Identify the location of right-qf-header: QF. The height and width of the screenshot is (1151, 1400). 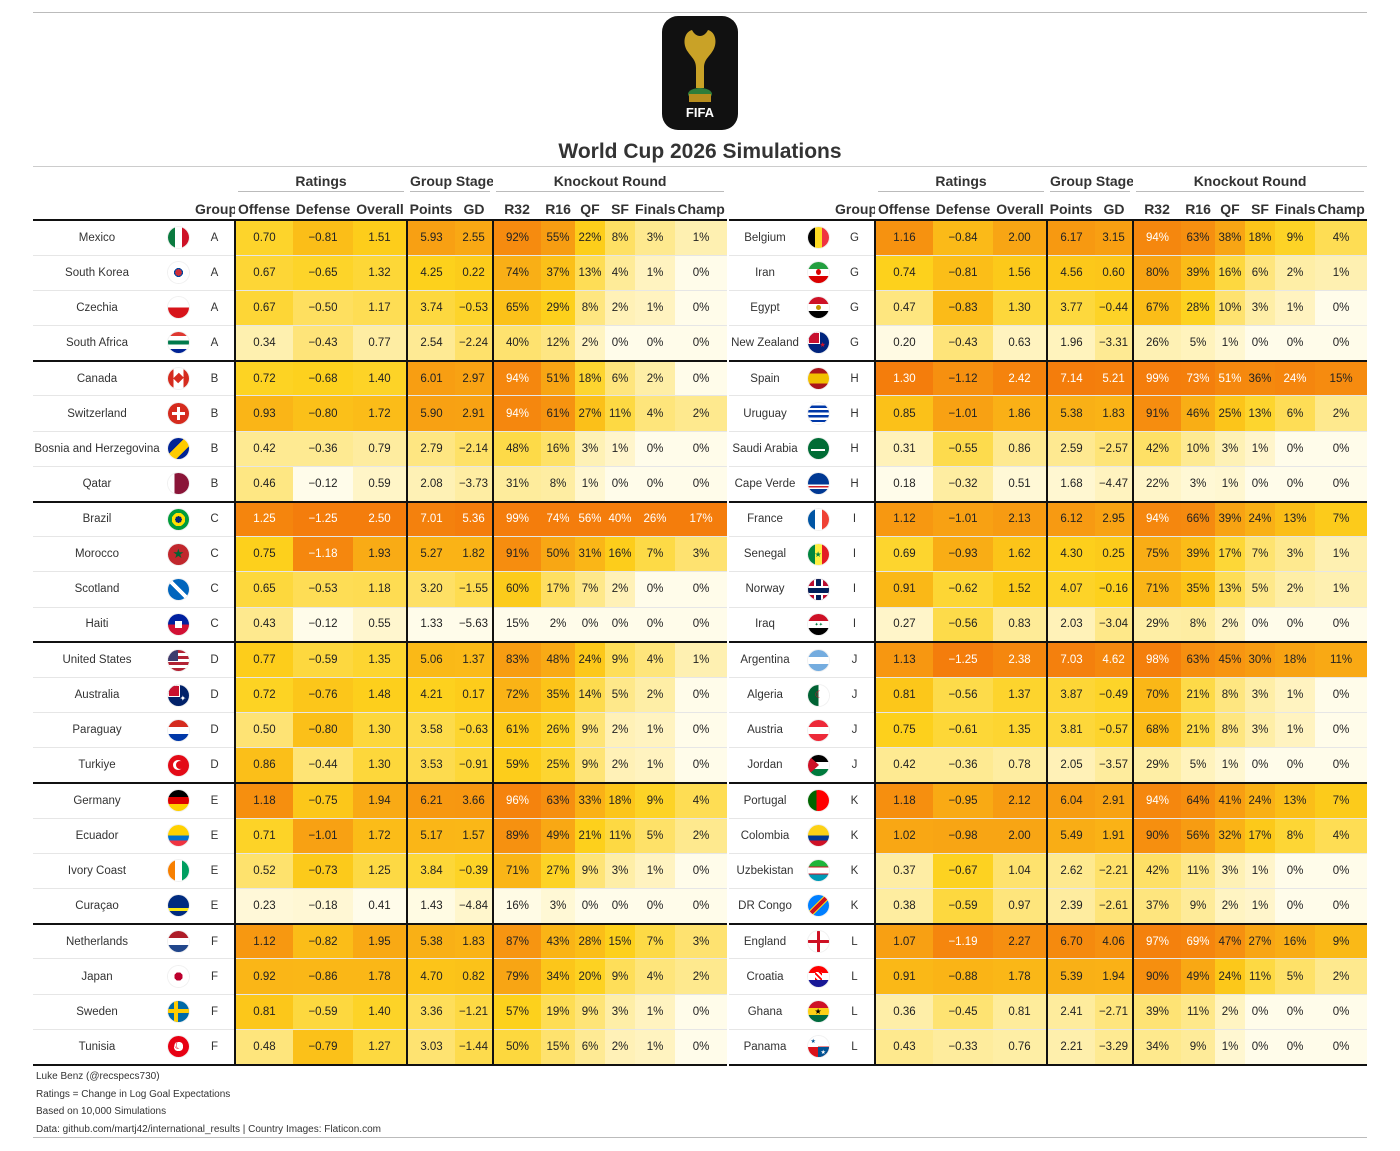
(1230, 209).